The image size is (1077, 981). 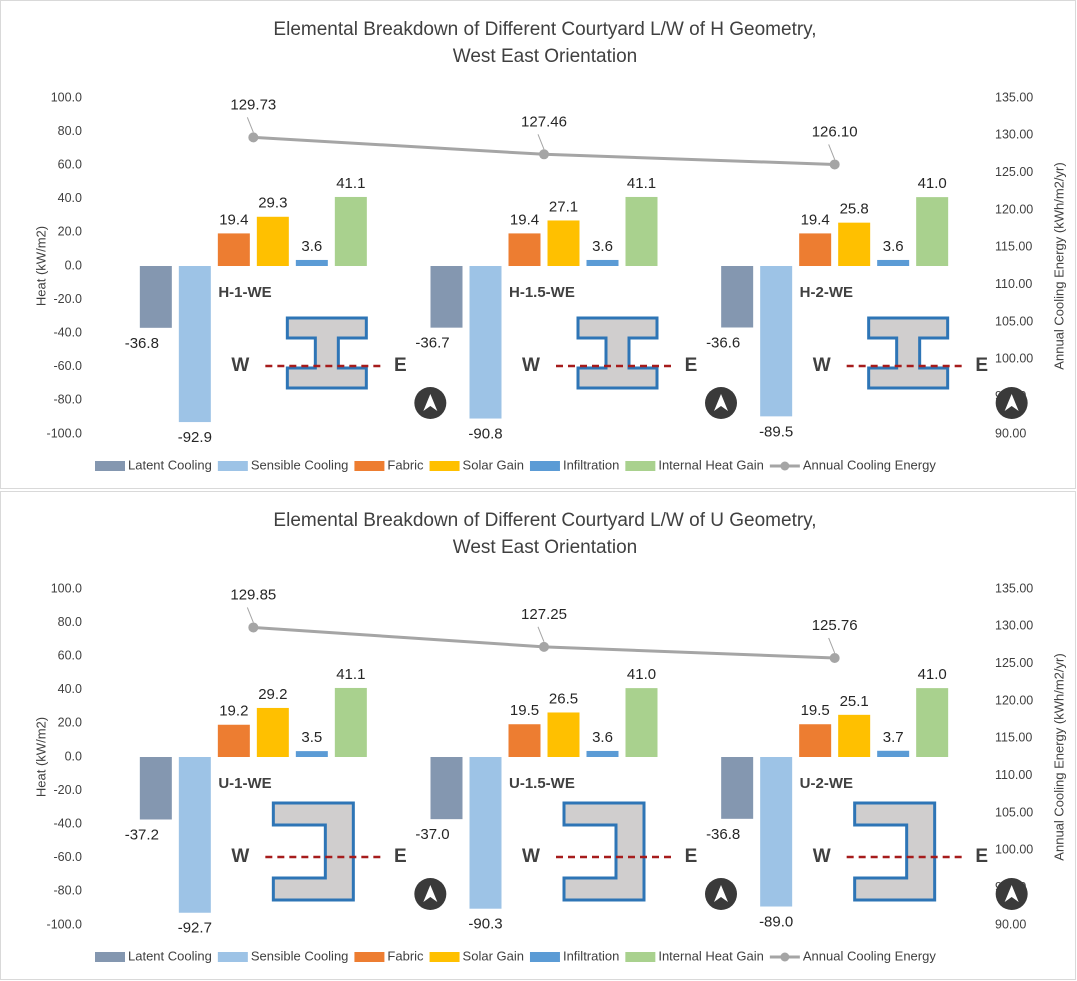 What do you see at coordinates (711, 955) in the screenshot?
I see `legend-label: Internal Heat Gain` at bounding box center [711, 955].